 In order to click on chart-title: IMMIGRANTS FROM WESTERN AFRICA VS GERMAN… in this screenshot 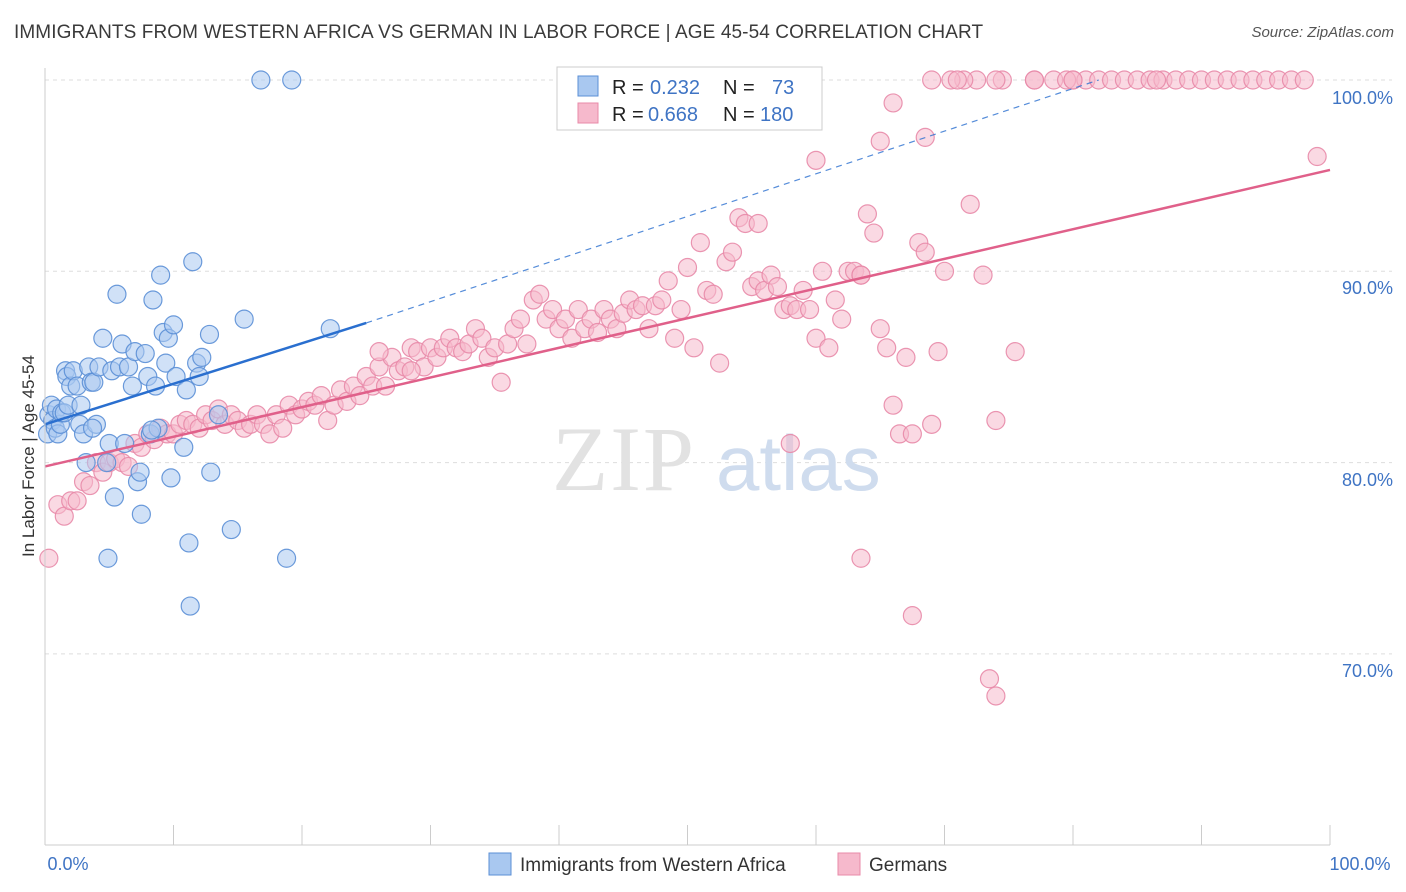, I will do `click(499, 32)`.